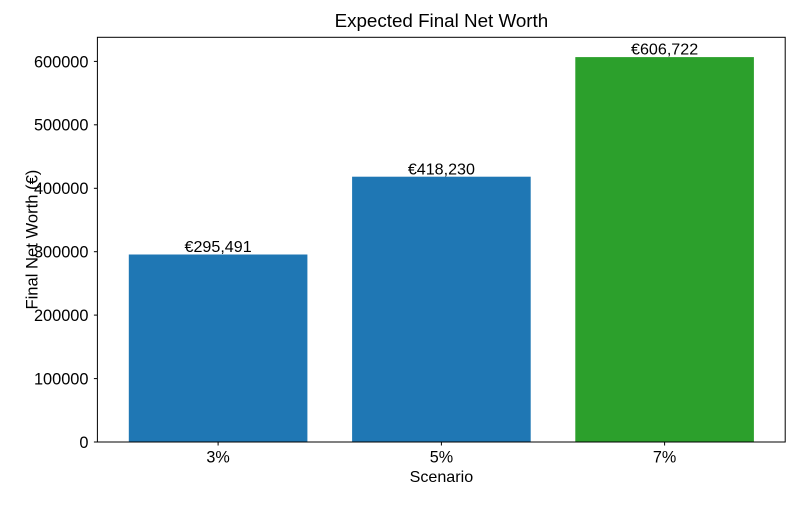  Describe the element at coordinates (441, 169) in the screenshot. I see `svg-text: €418,230` at that location.